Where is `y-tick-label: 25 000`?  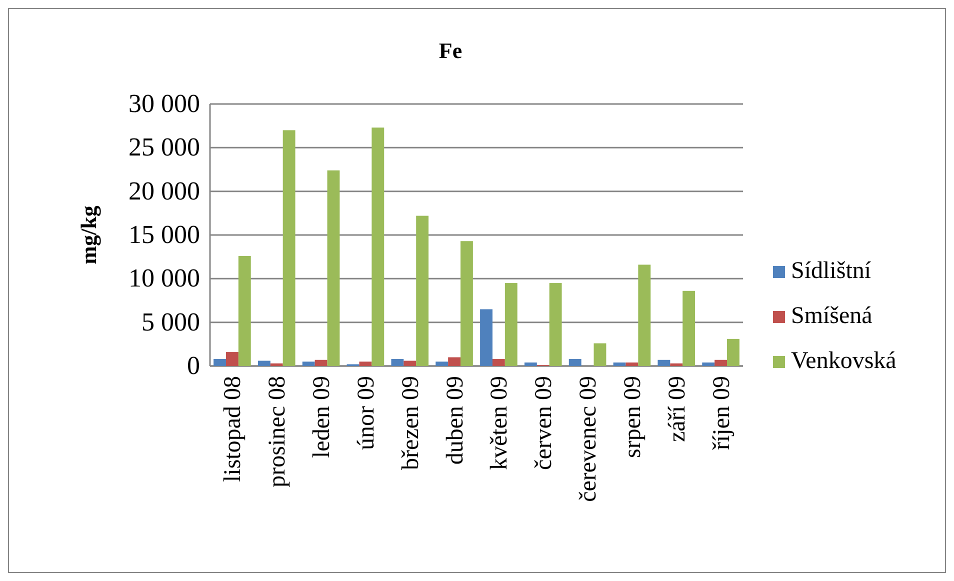 y-tick-label: 25 000 is located at coordinates (164, 147).